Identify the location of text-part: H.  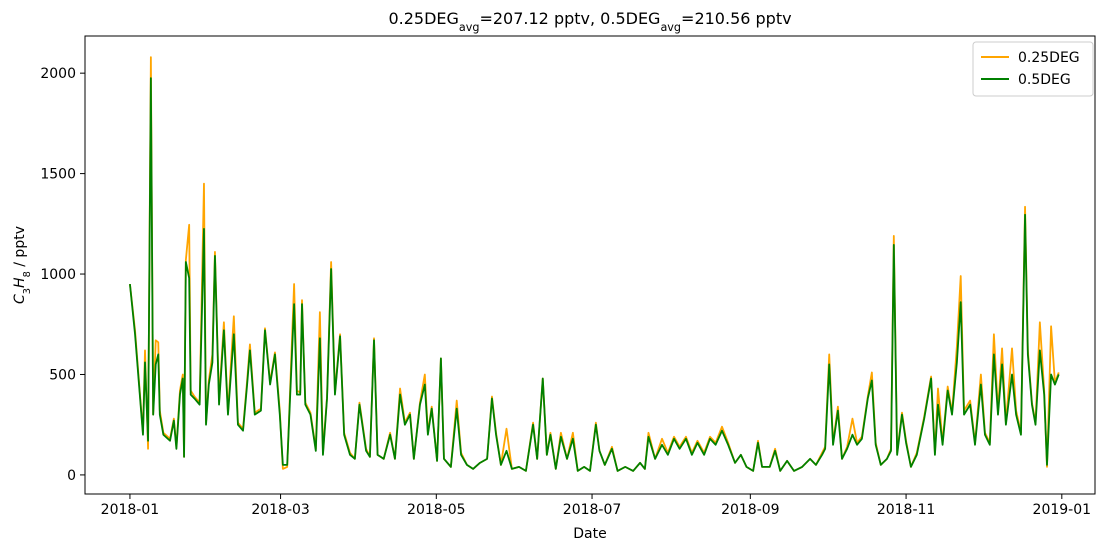
(20, 282).